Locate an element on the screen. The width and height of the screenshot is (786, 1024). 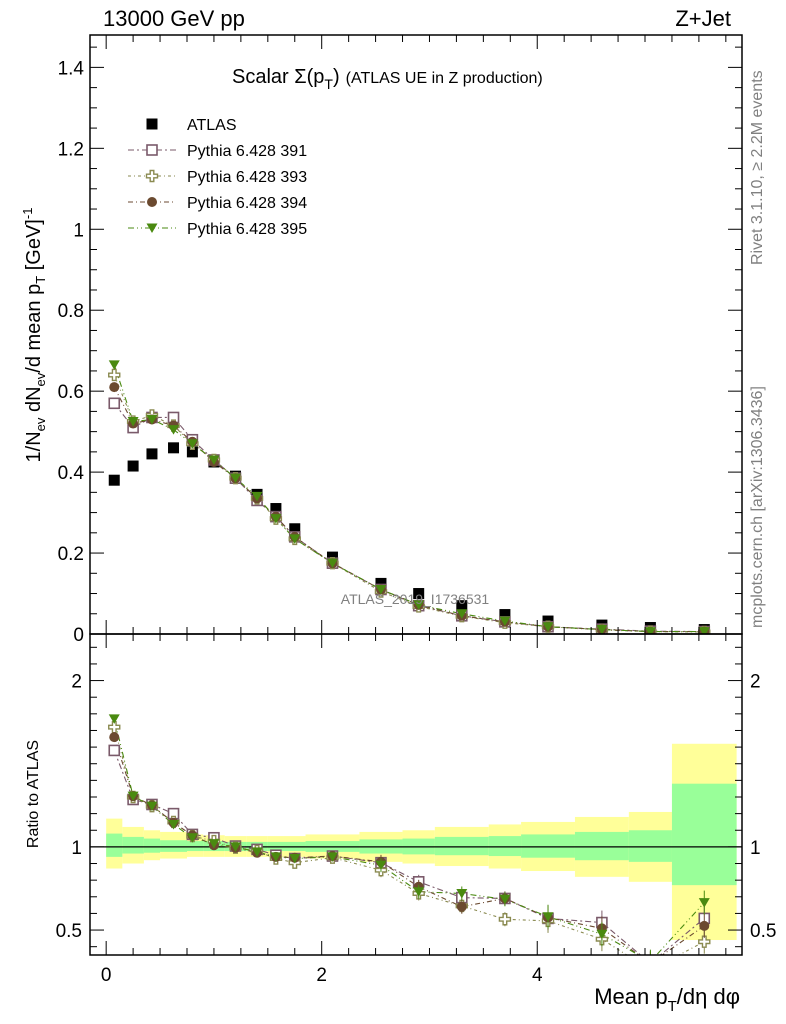
ratio-ytick-label-left: 0.5 is located at coordinates (69, 931).